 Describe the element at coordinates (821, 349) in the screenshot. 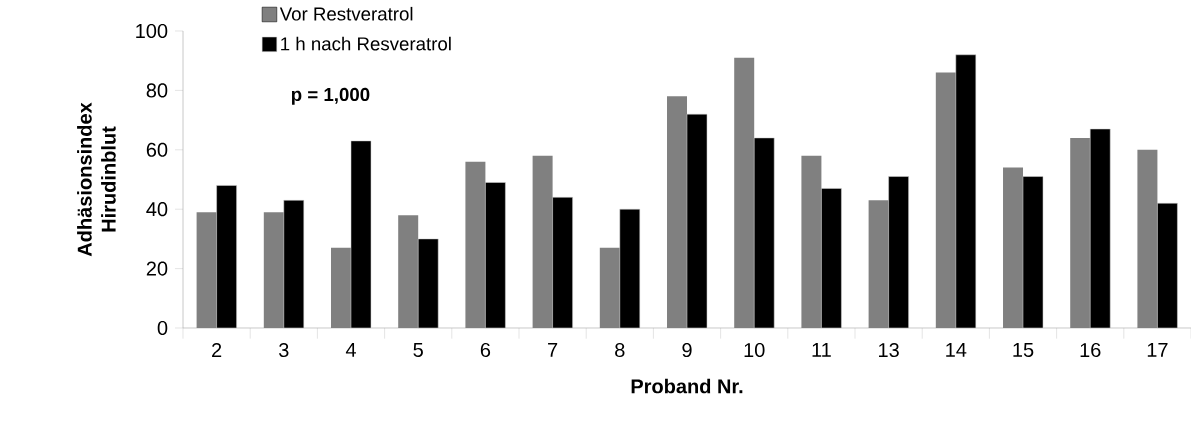

I see `x-tick-label: 11` at that location.